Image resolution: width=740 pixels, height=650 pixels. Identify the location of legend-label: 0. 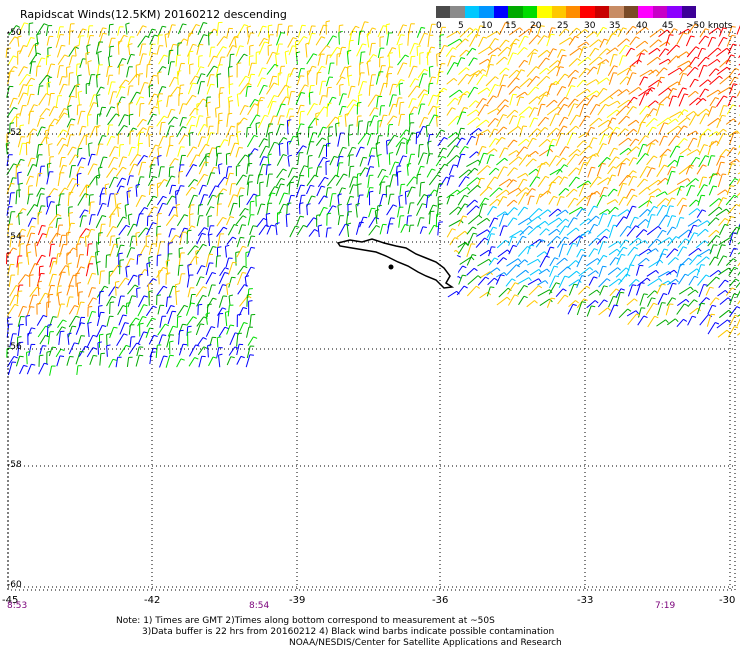
(439, 26).